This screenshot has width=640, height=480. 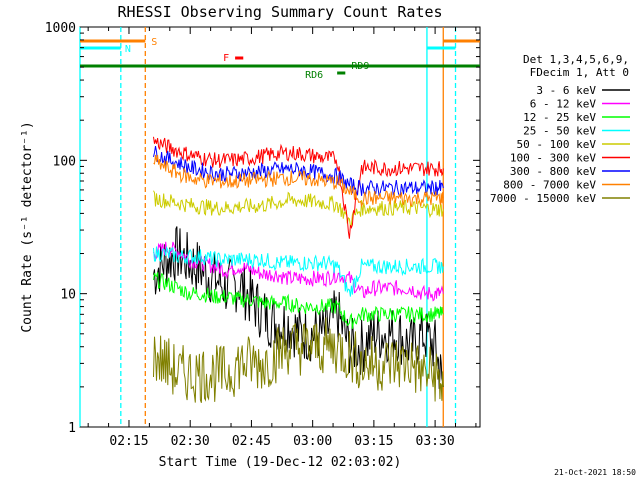 I want to click on y-tick-label: 1000, so click(x=60, y=28).